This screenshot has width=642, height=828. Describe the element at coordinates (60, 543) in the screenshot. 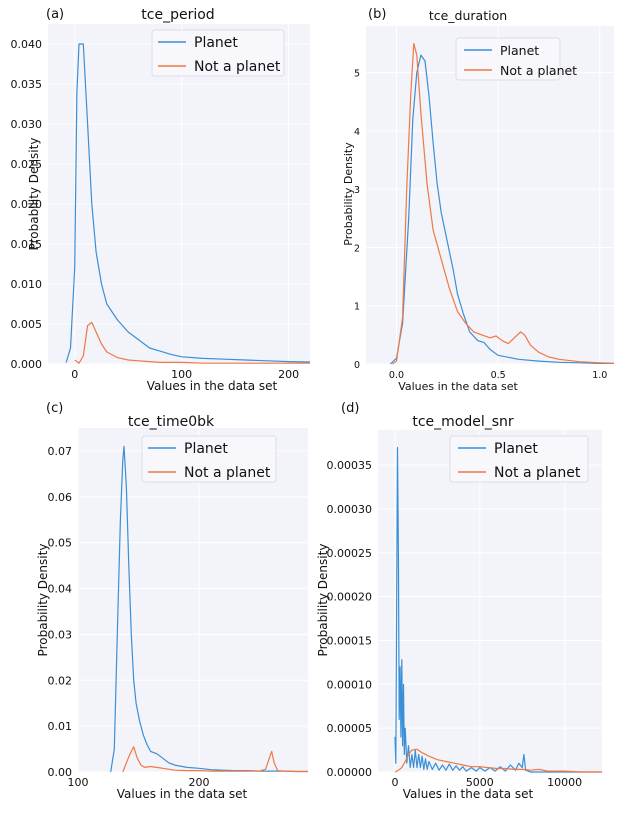

I see `y-tick-label: 0.05` at that location.